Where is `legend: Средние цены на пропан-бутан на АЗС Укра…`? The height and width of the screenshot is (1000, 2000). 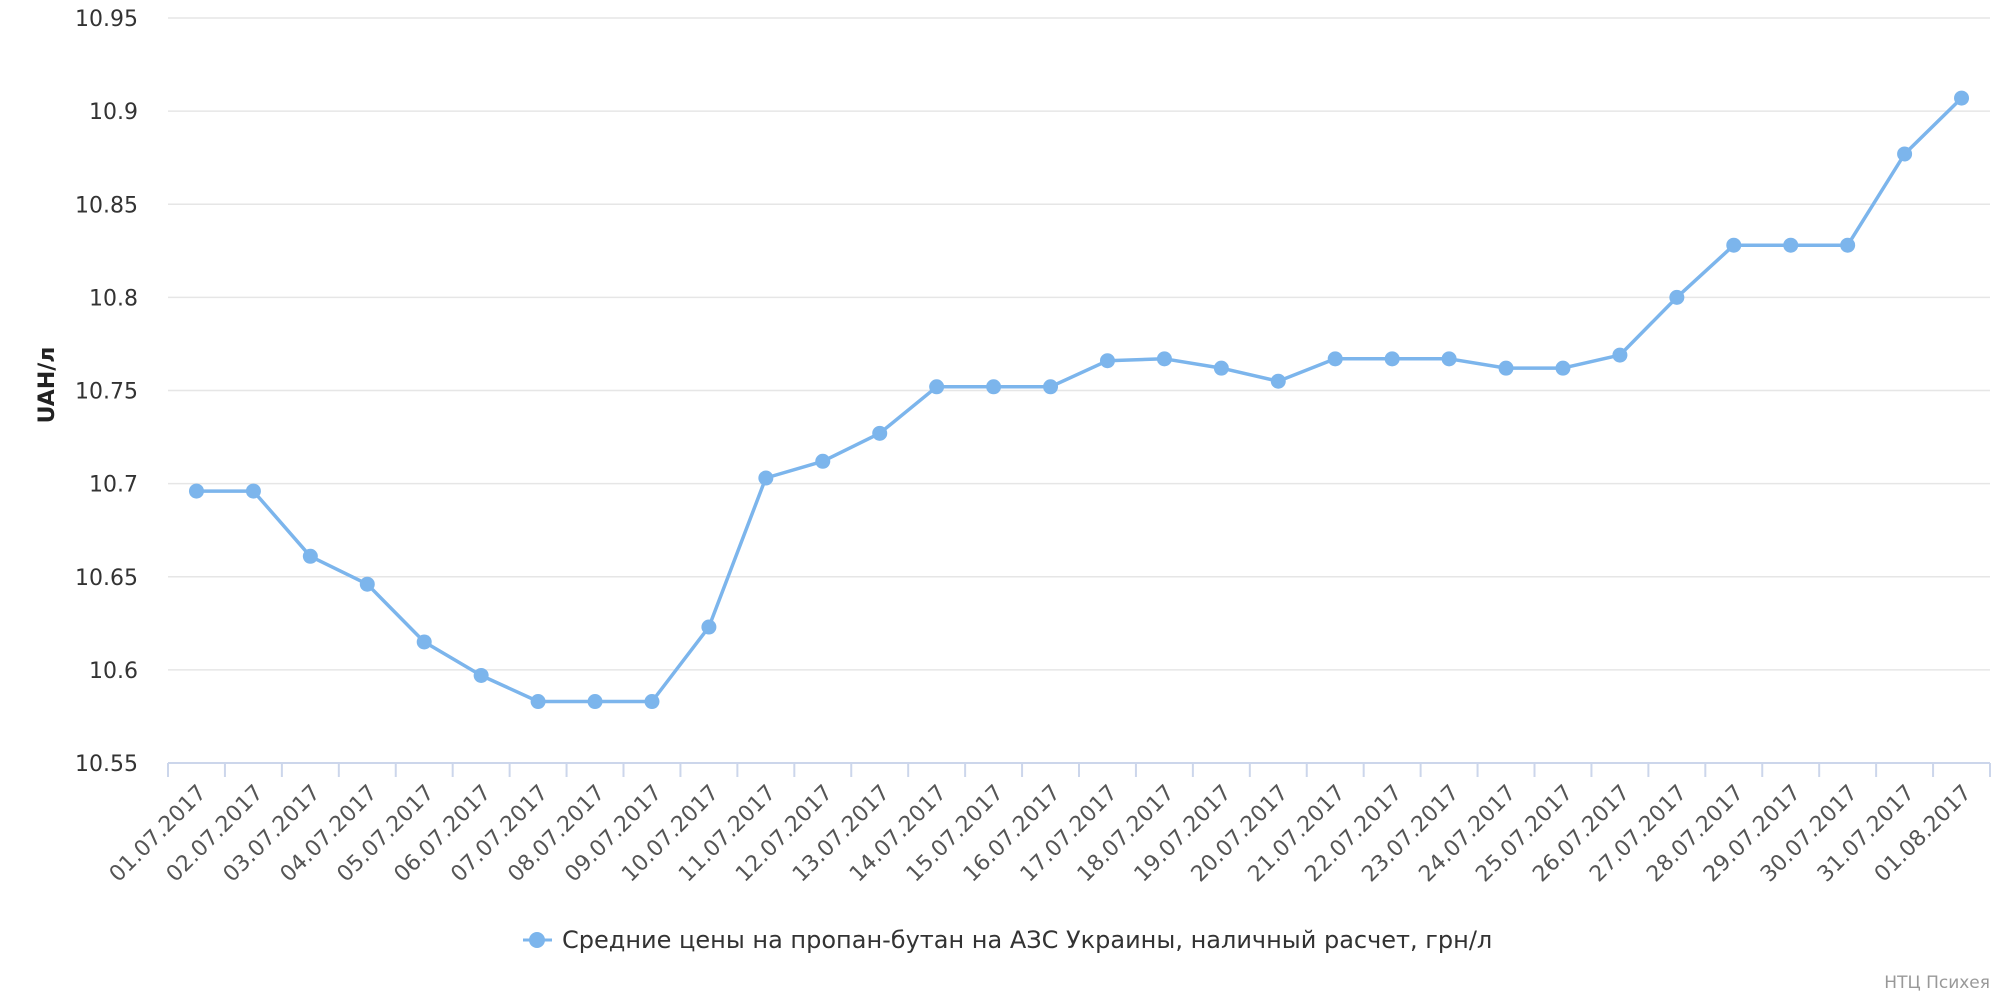
legend: Средние цены на пропан-бутан на АЗС Укра… is located at coordinates (1007, 940).